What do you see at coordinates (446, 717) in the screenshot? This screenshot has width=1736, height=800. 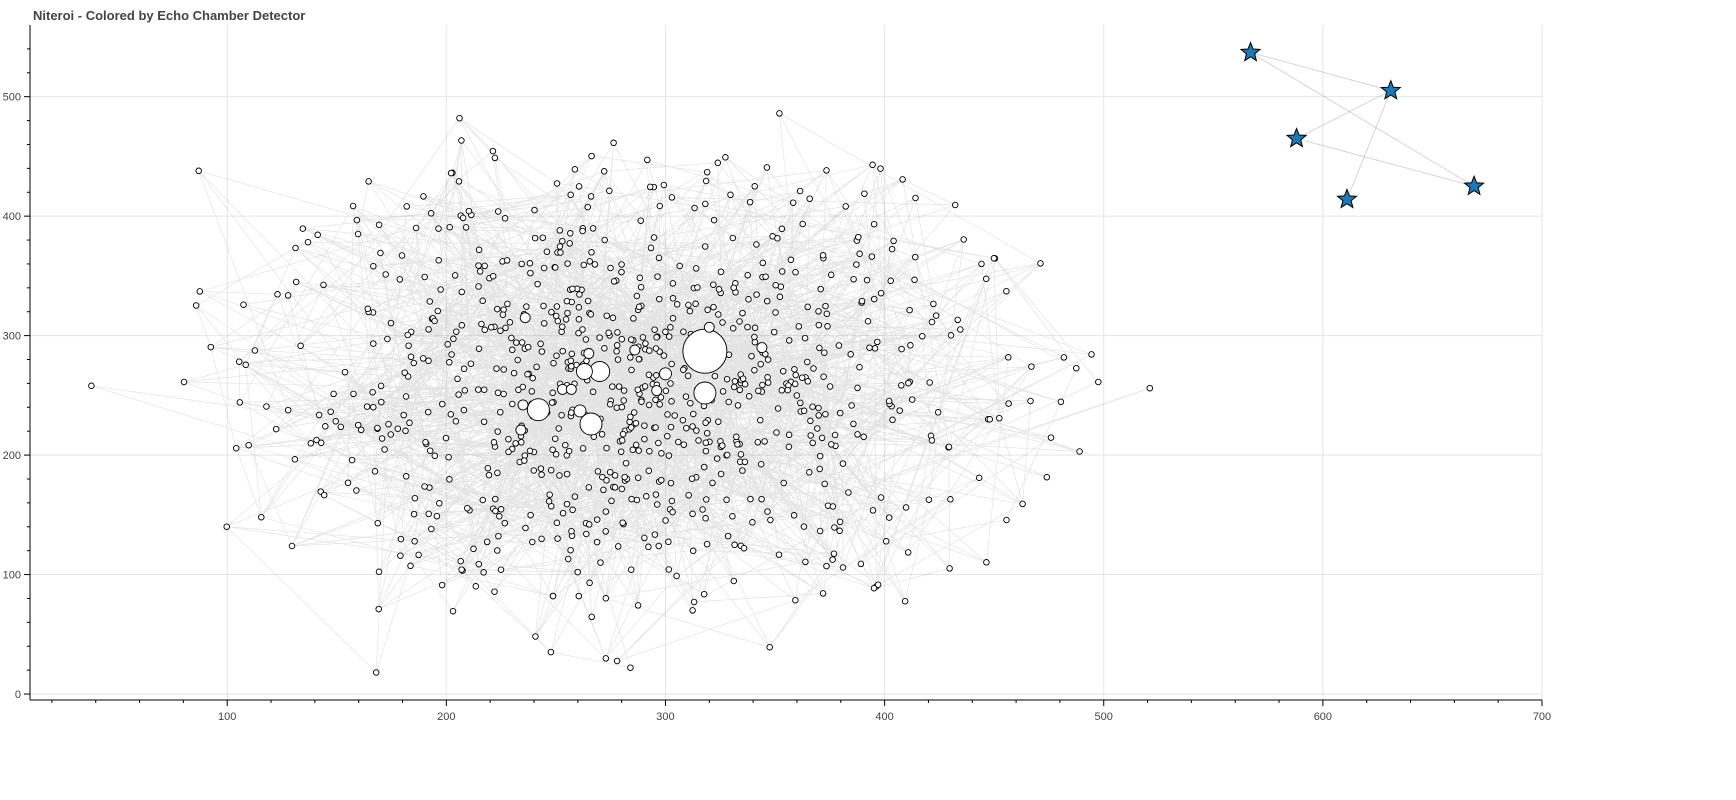 I see `x-tick-label: 200` at bounding box center [446, 717].